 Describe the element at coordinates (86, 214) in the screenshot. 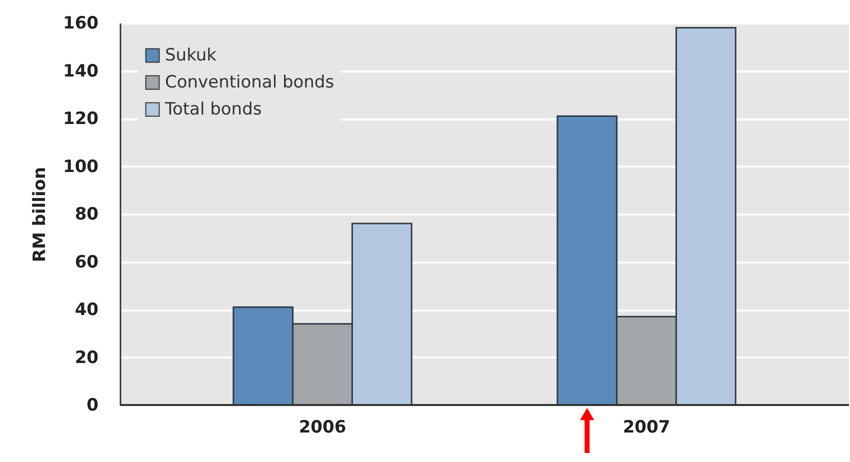

I see `y-tick-label: 80` at that location.